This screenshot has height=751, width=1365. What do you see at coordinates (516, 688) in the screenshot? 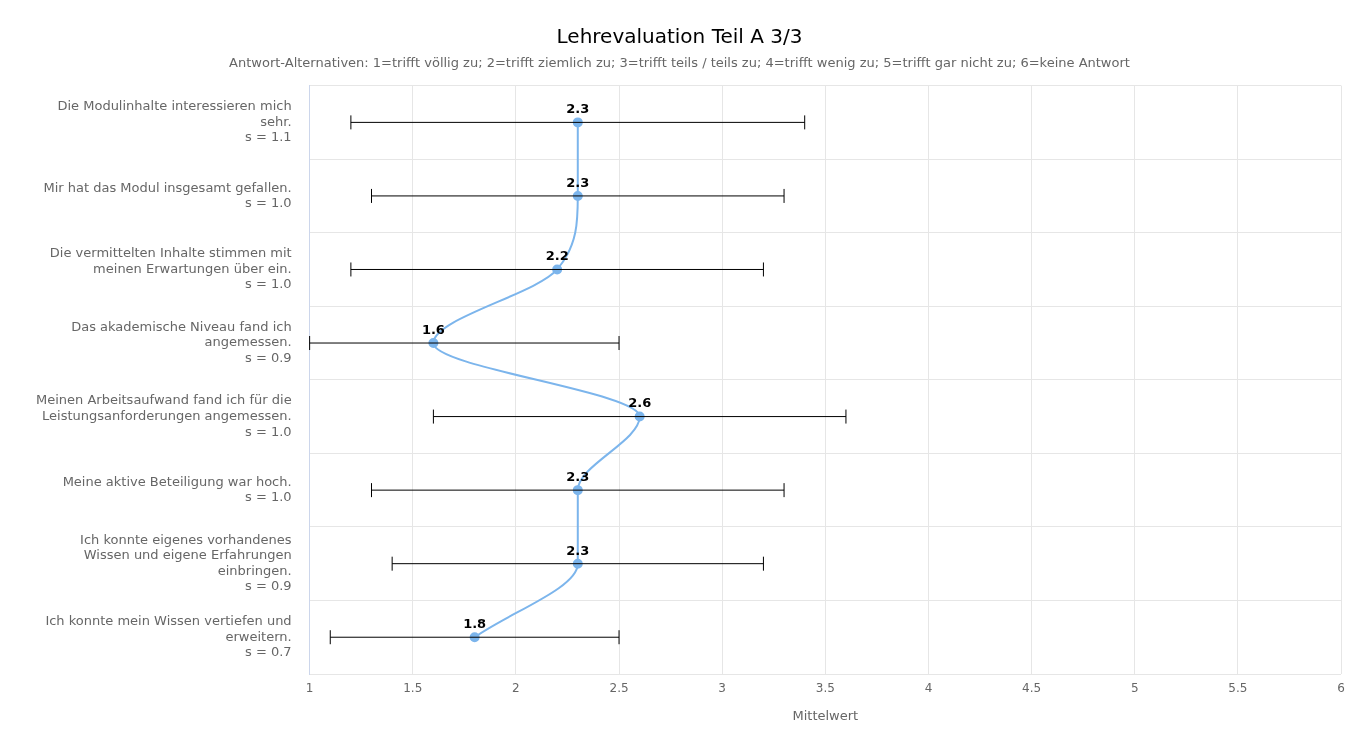
I see `x-tick-label: 2` at bounding box center [516, 688].